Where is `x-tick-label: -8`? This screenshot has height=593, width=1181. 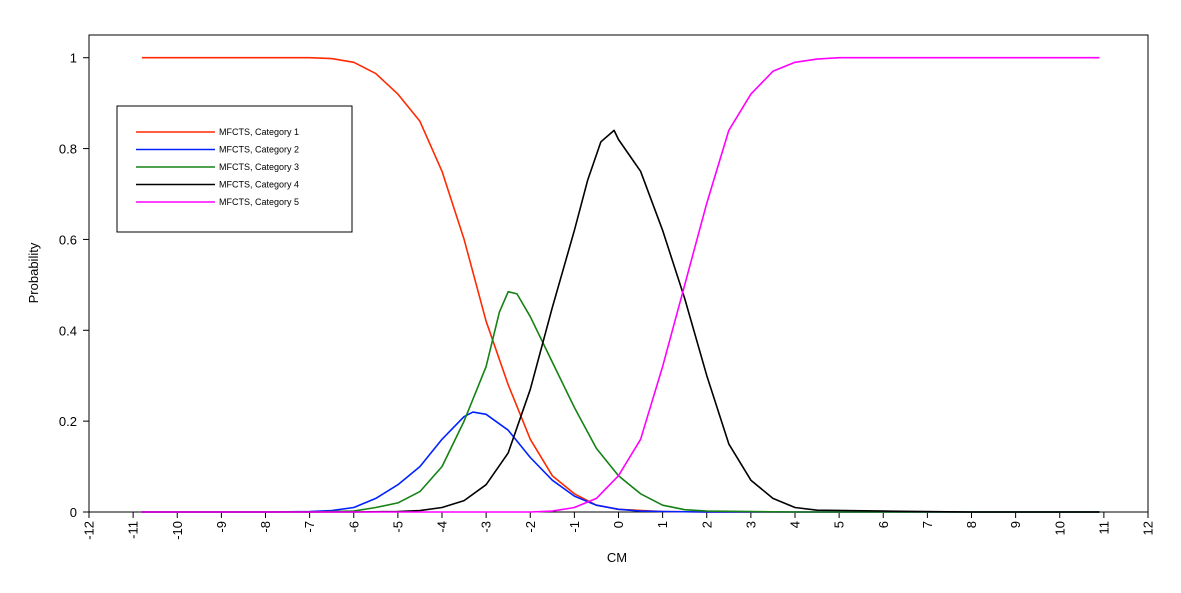 x-tick-label: -8 is located at coordinates (265, 527).